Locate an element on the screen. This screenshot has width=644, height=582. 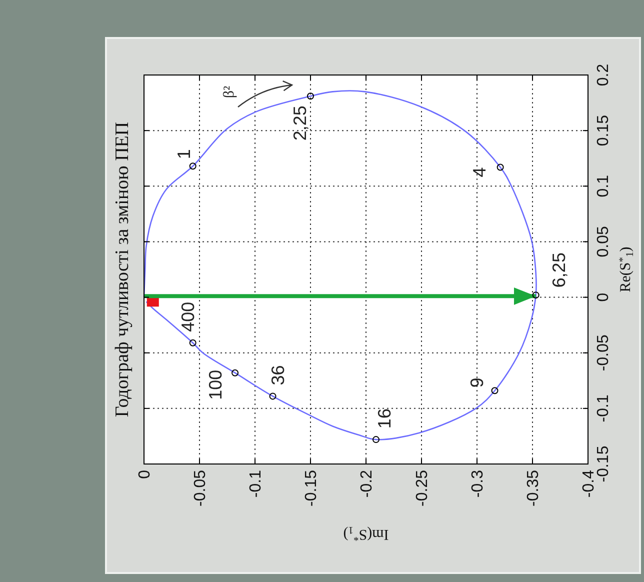
y-tick-label: -0.05 is located at coordinates (603, 353).